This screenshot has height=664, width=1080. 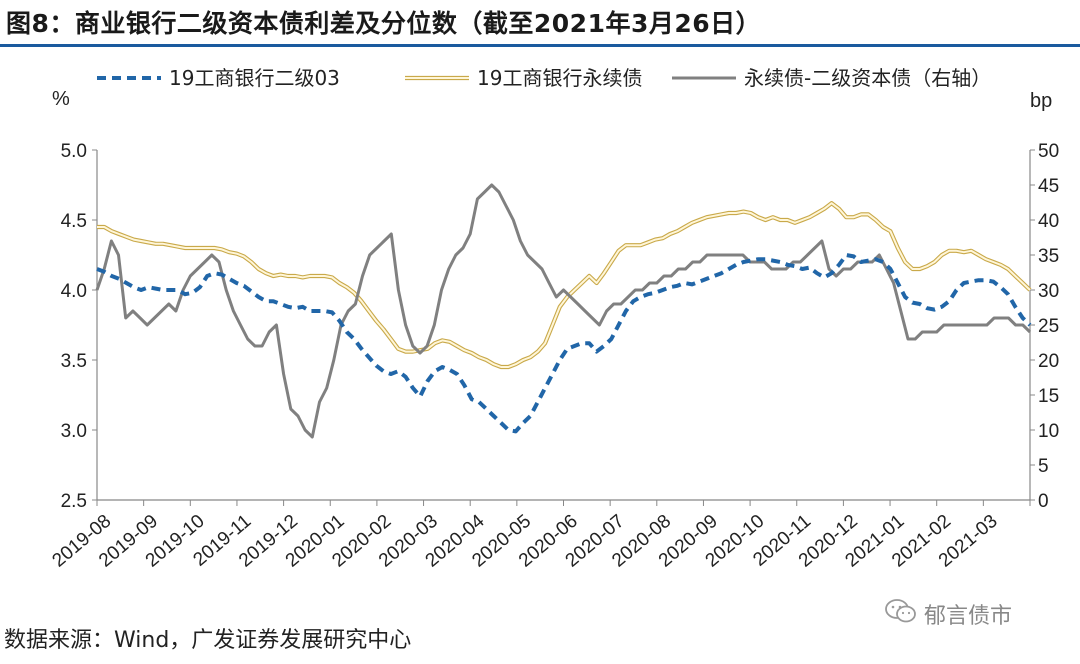 What do you see at coordinates (1043, 501) in the screenshot?
I see `right-tick-label: 0` at bounding box center [1043, 501].